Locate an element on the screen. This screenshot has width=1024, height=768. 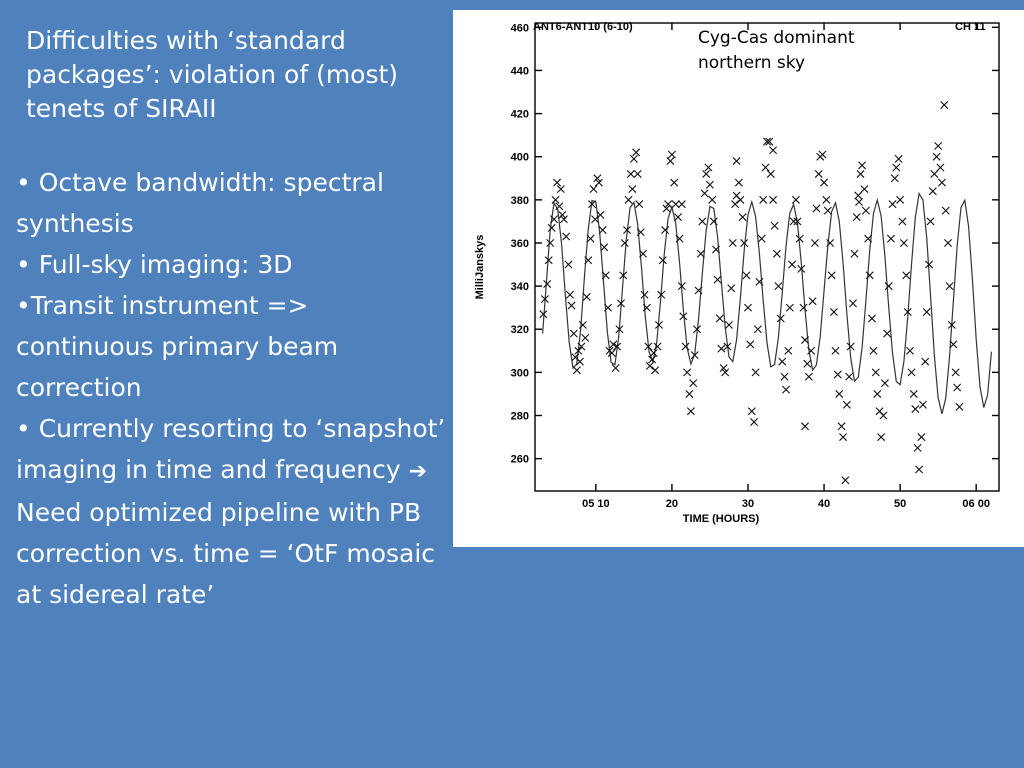
annotation-line-2: northern sky is located at coordinates (751, 63).